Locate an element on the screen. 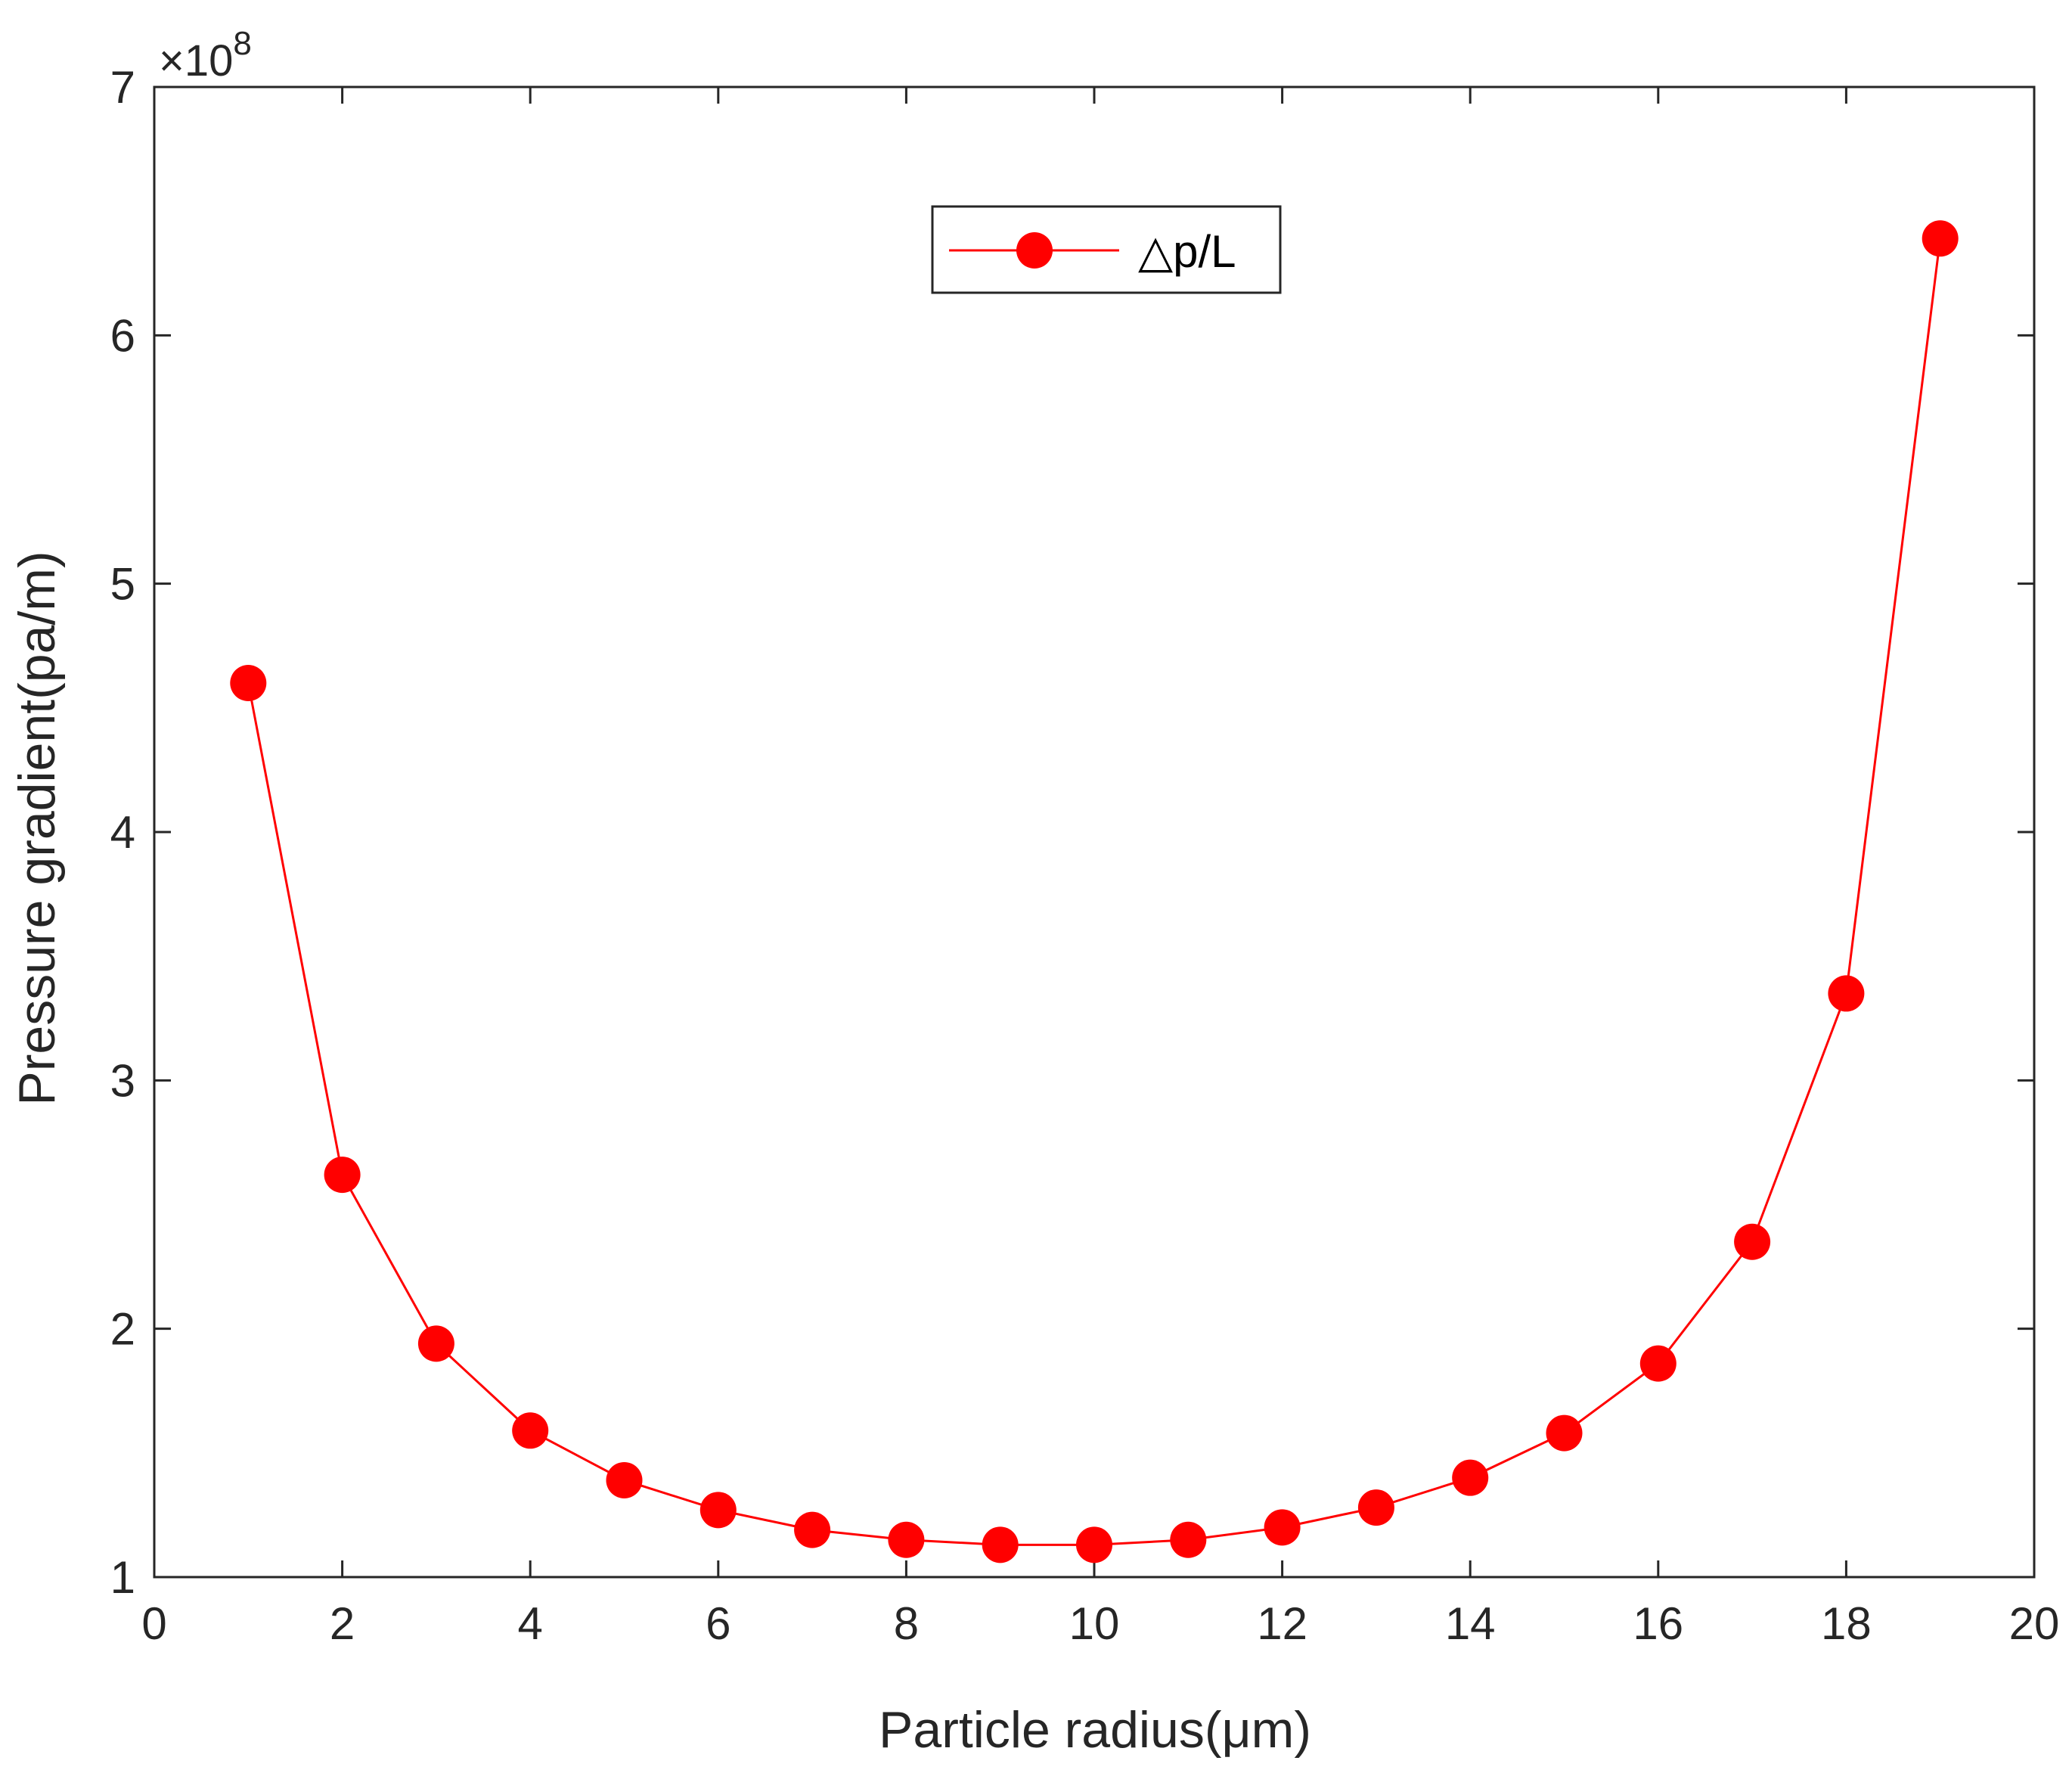 This screenshot has width=2072, height=1773. y-tick-label: 3 is located at coordinates (122, 1080).